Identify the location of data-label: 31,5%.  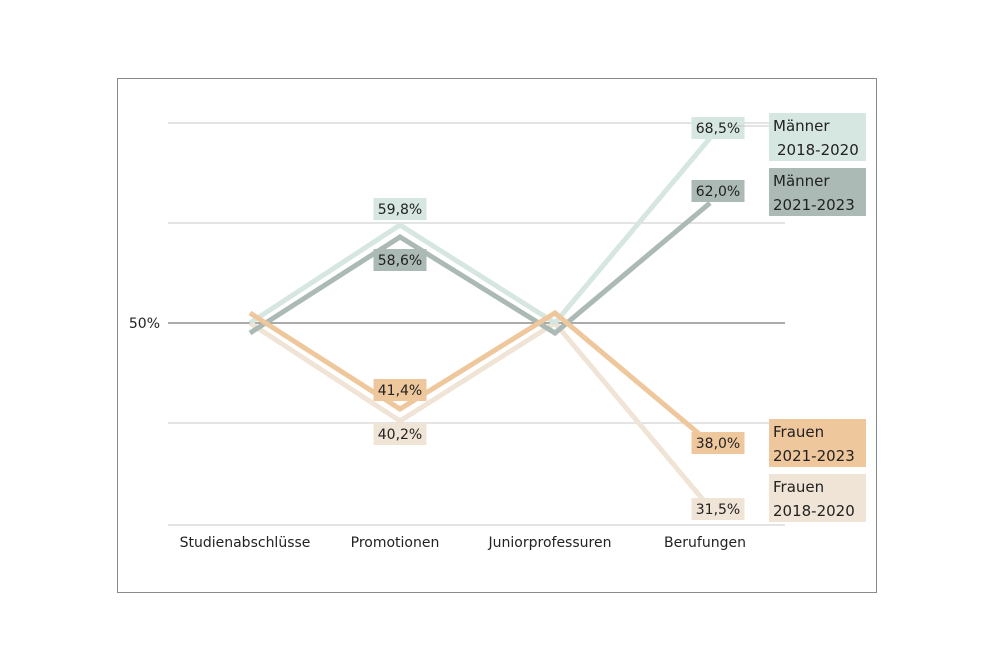
(718, 509).